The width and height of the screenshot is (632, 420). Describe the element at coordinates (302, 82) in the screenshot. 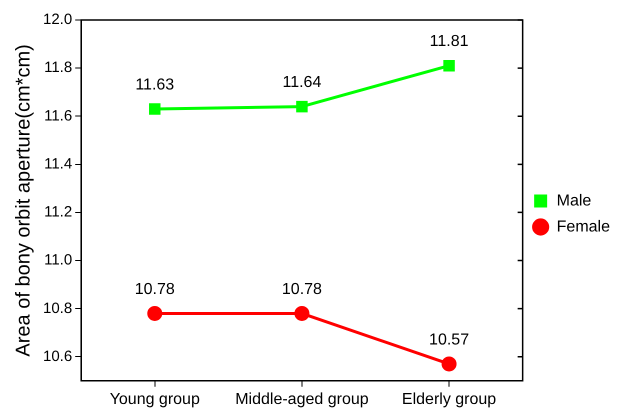

I see `data-label: 11.64` at that location.